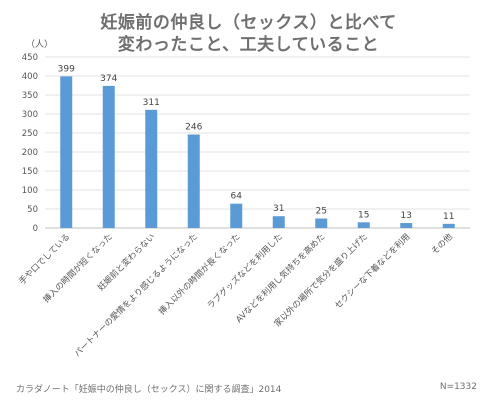  Describe the element at coordinates (372, 271) in the screenshot. I see `x-tick-label: セクシーな下着などを利用` at that location.